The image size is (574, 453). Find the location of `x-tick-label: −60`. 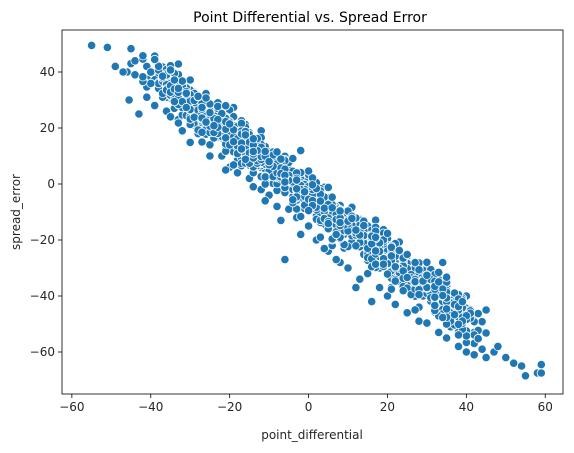

x-tick-label: −60 is located at coordinates (71, 407).